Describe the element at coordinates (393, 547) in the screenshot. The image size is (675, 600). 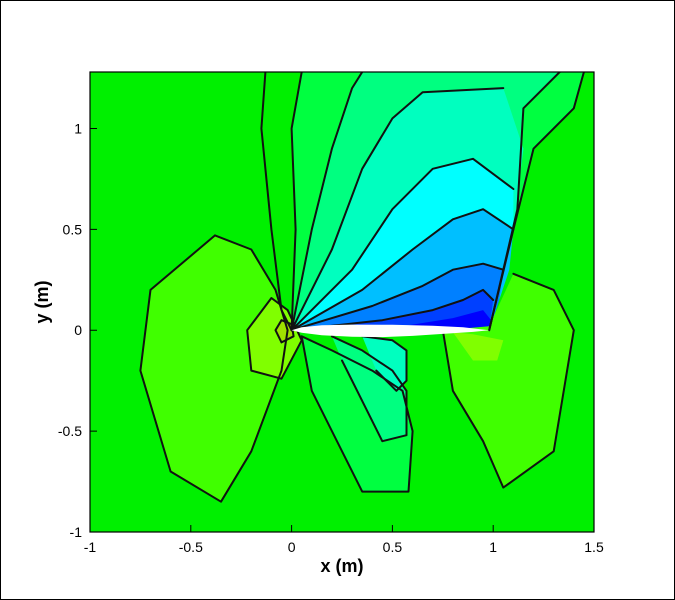
I see `x-tick-label: 0.5` at that location.